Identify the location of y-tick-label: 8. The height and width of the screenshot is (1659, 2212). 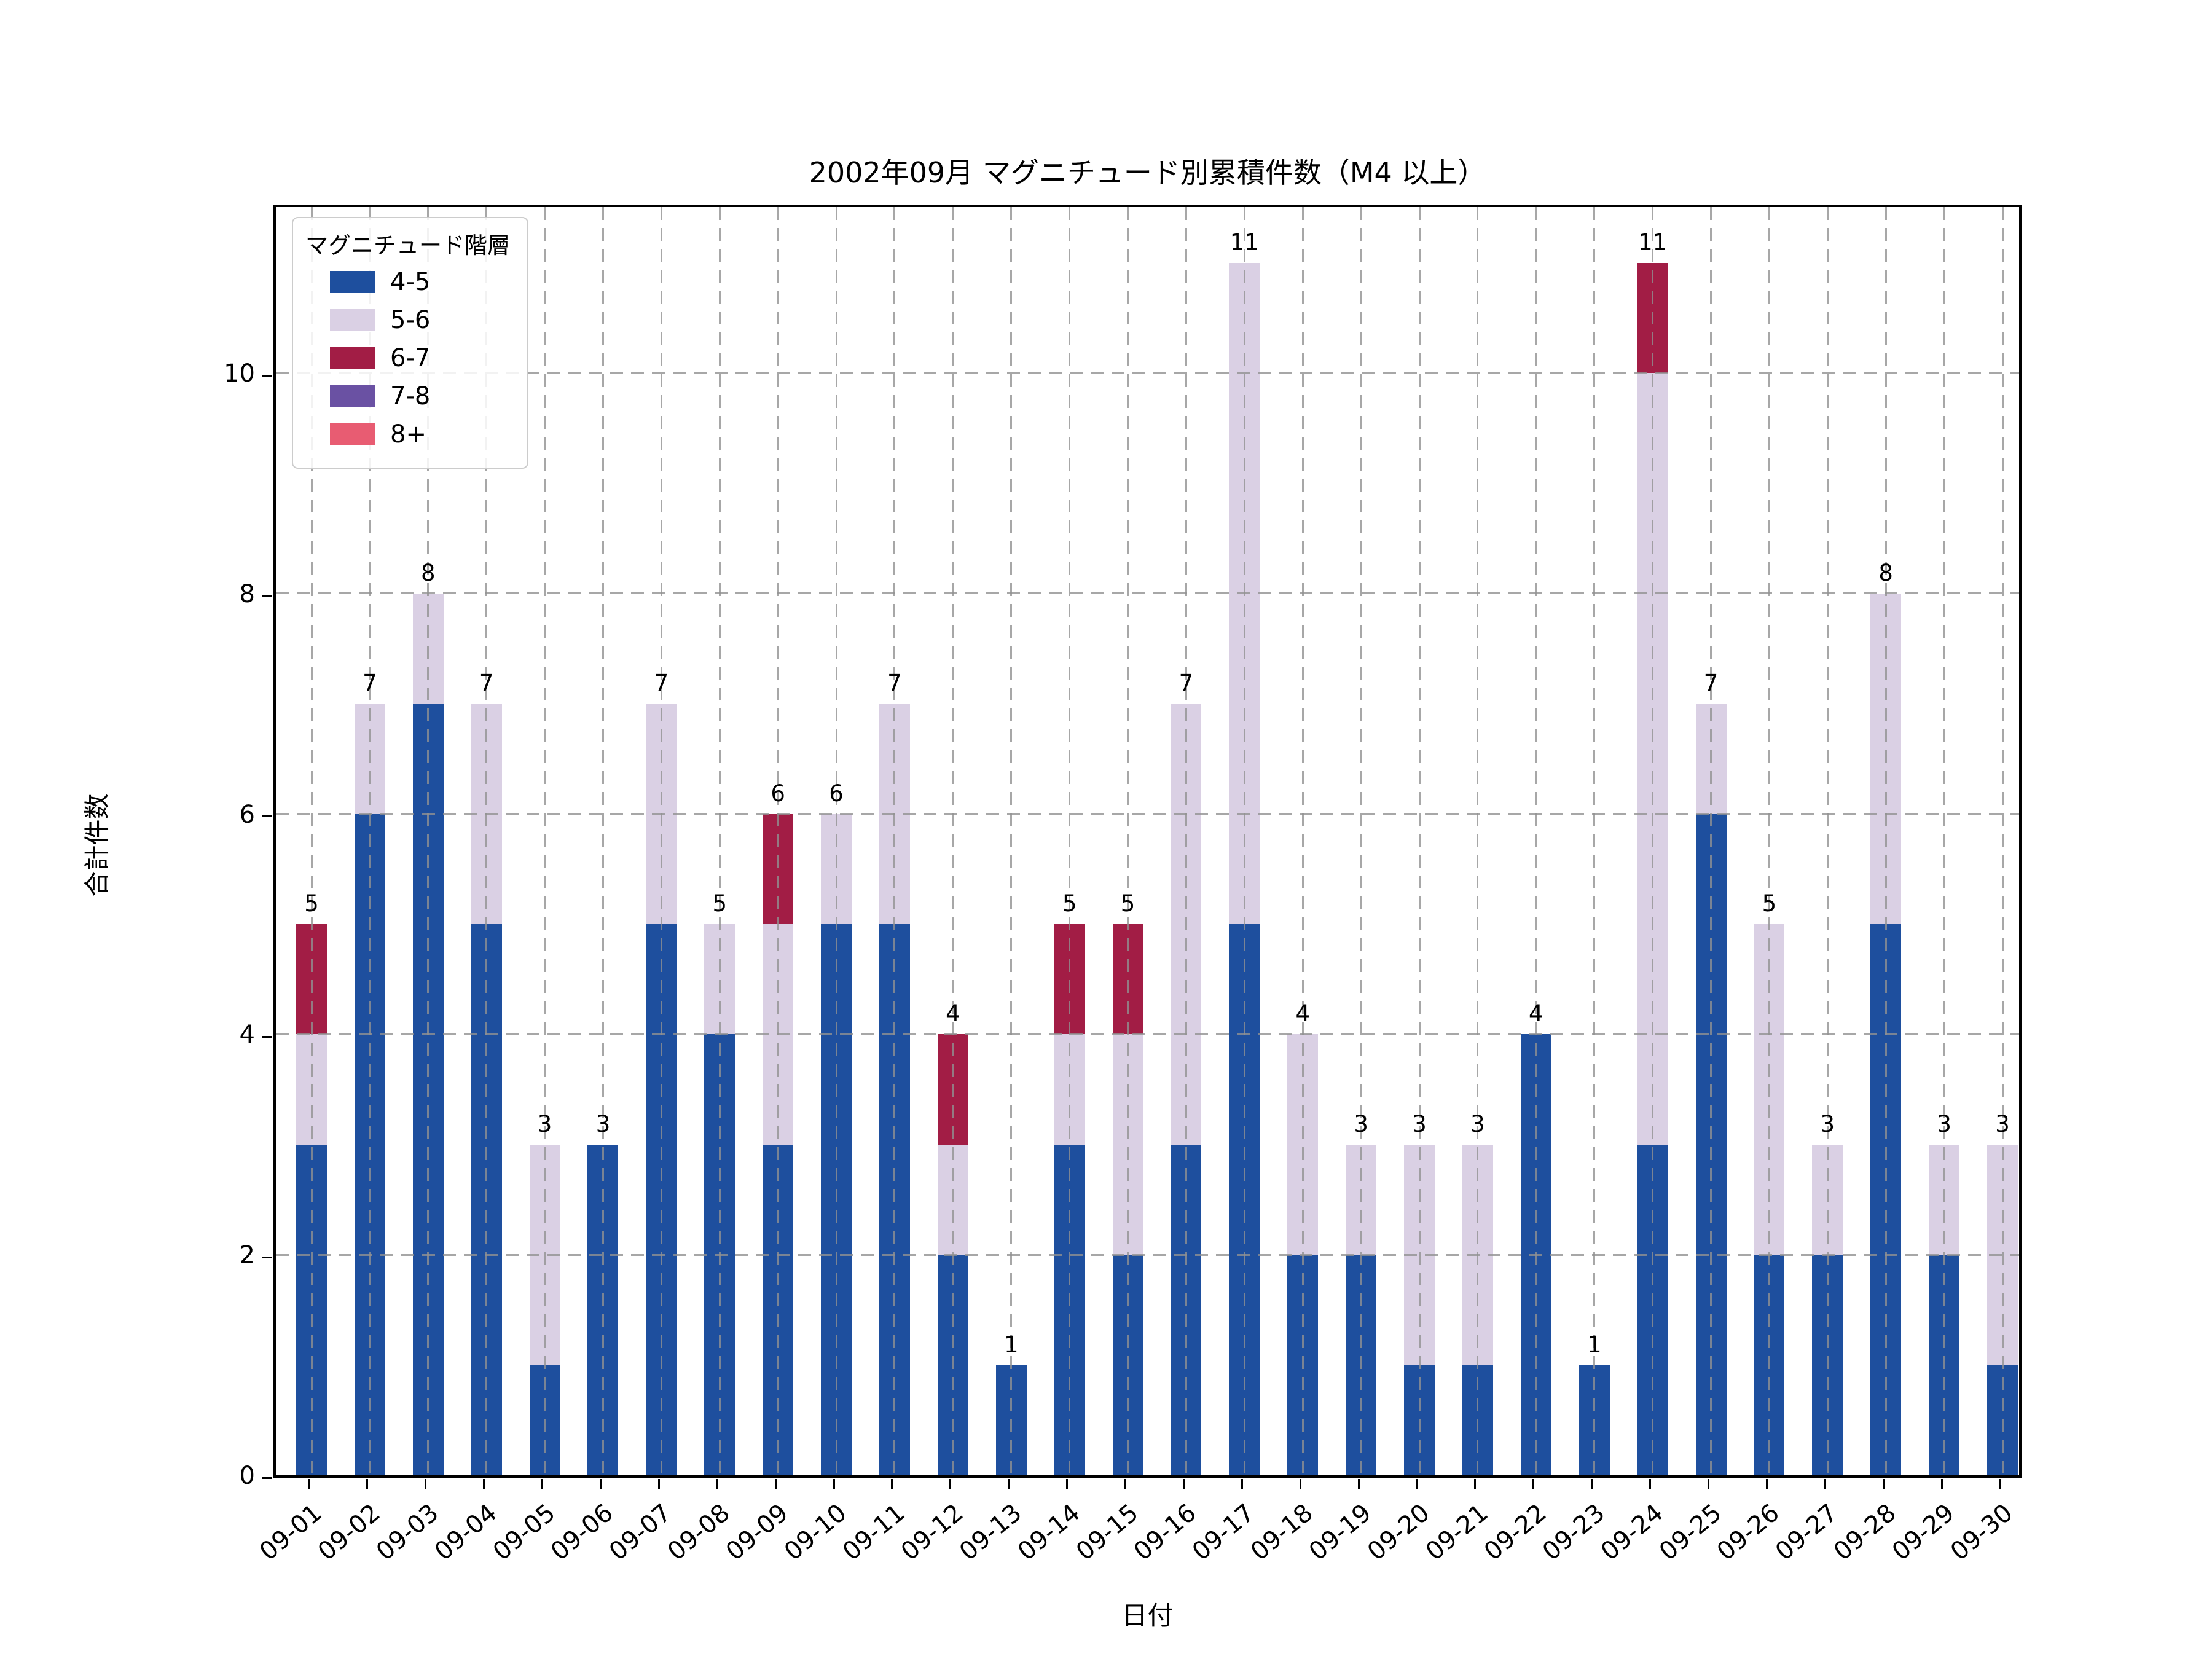
(247, 593).